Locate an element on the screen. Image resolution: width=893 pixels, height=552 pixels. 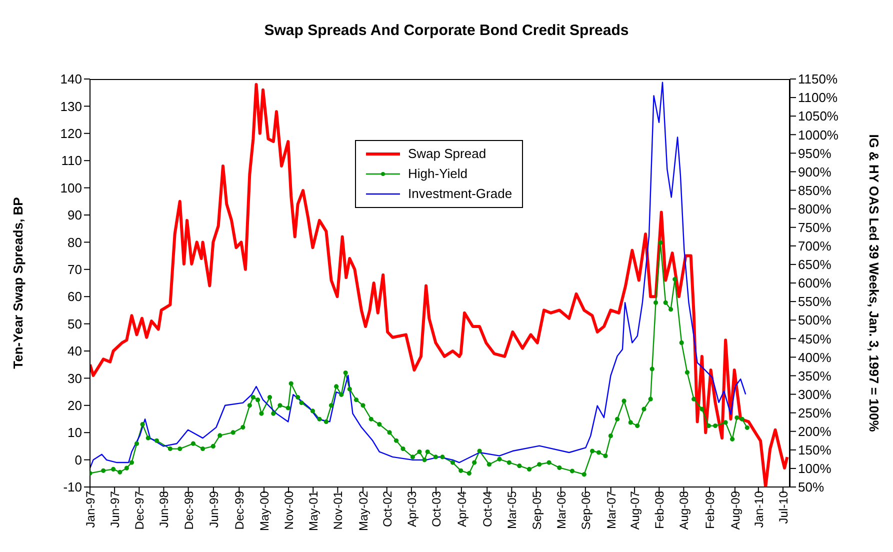
y2-tick-label: 1150% is located at coordinates (818, 79).